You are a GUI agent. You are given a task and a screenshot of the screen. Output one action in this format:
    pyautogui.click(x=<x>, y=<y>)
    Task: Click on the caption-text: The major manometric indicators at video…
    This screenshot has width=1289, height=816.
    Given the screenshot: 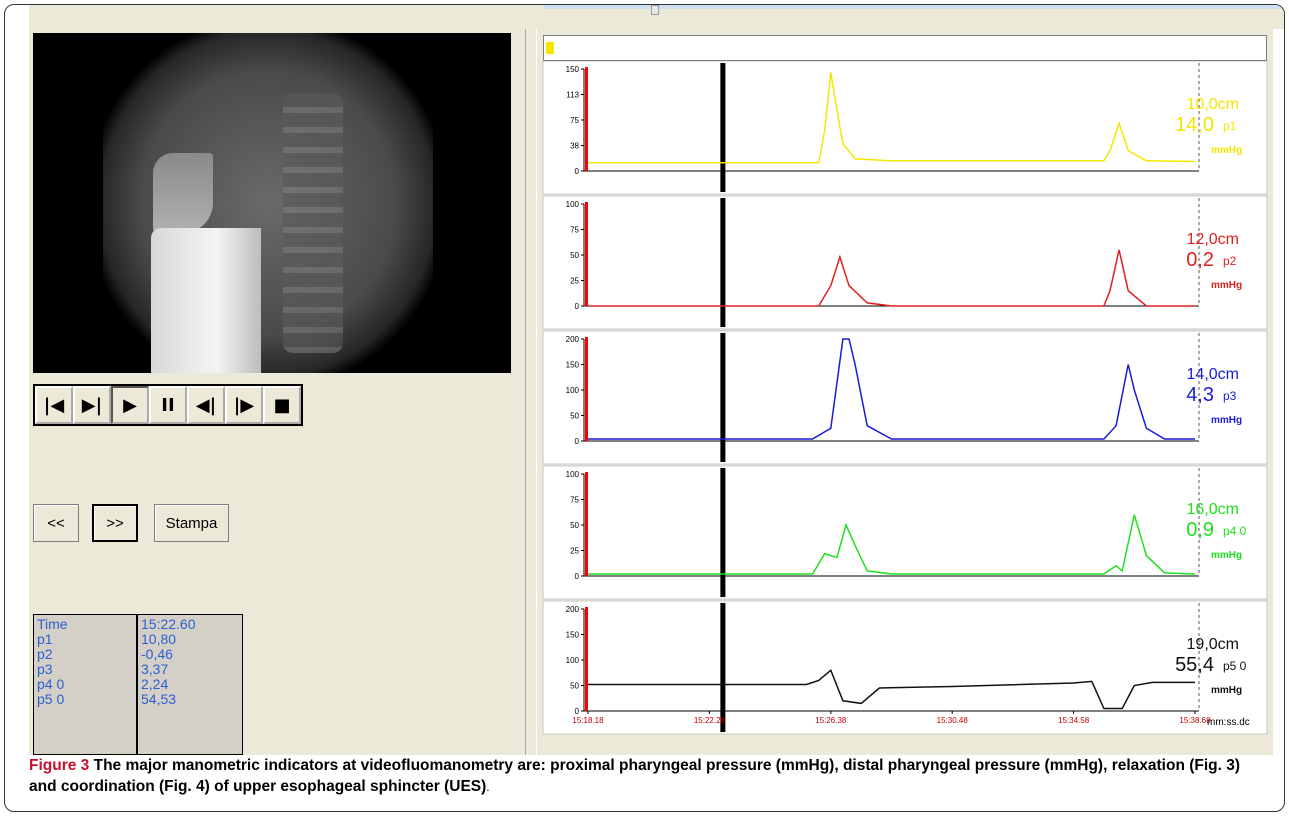 What is the action you would take?
    pyautogui.click(x=635, y=776)
    